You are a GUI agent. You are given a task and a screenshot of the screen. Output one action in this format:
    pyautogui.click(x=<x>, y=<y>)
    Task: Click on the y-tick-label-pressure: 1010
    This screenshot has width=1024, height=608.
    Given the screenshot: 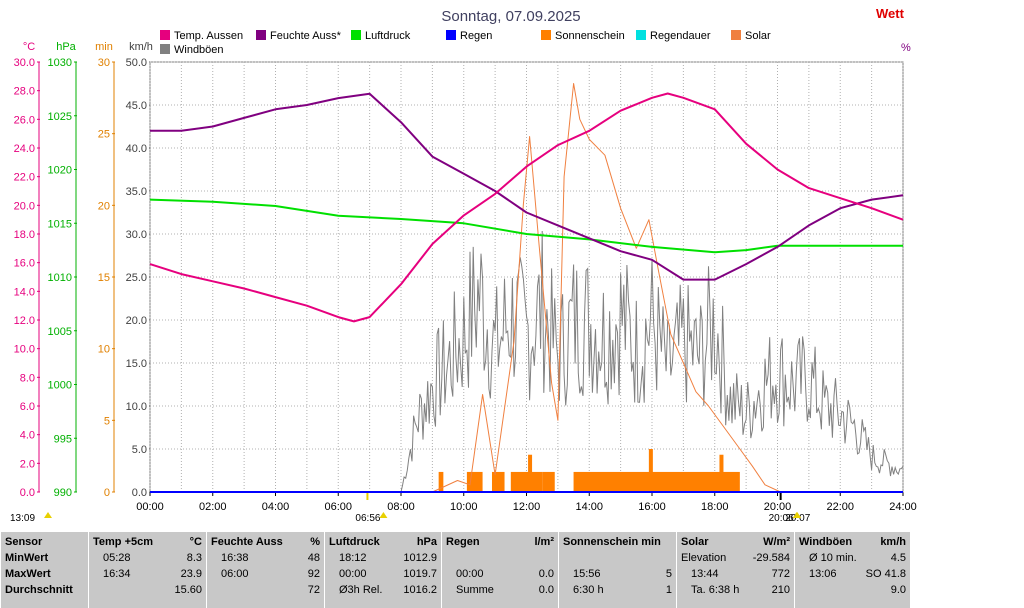 What is the action you would take?
    pyautogui.click(x=60, y=278)
    